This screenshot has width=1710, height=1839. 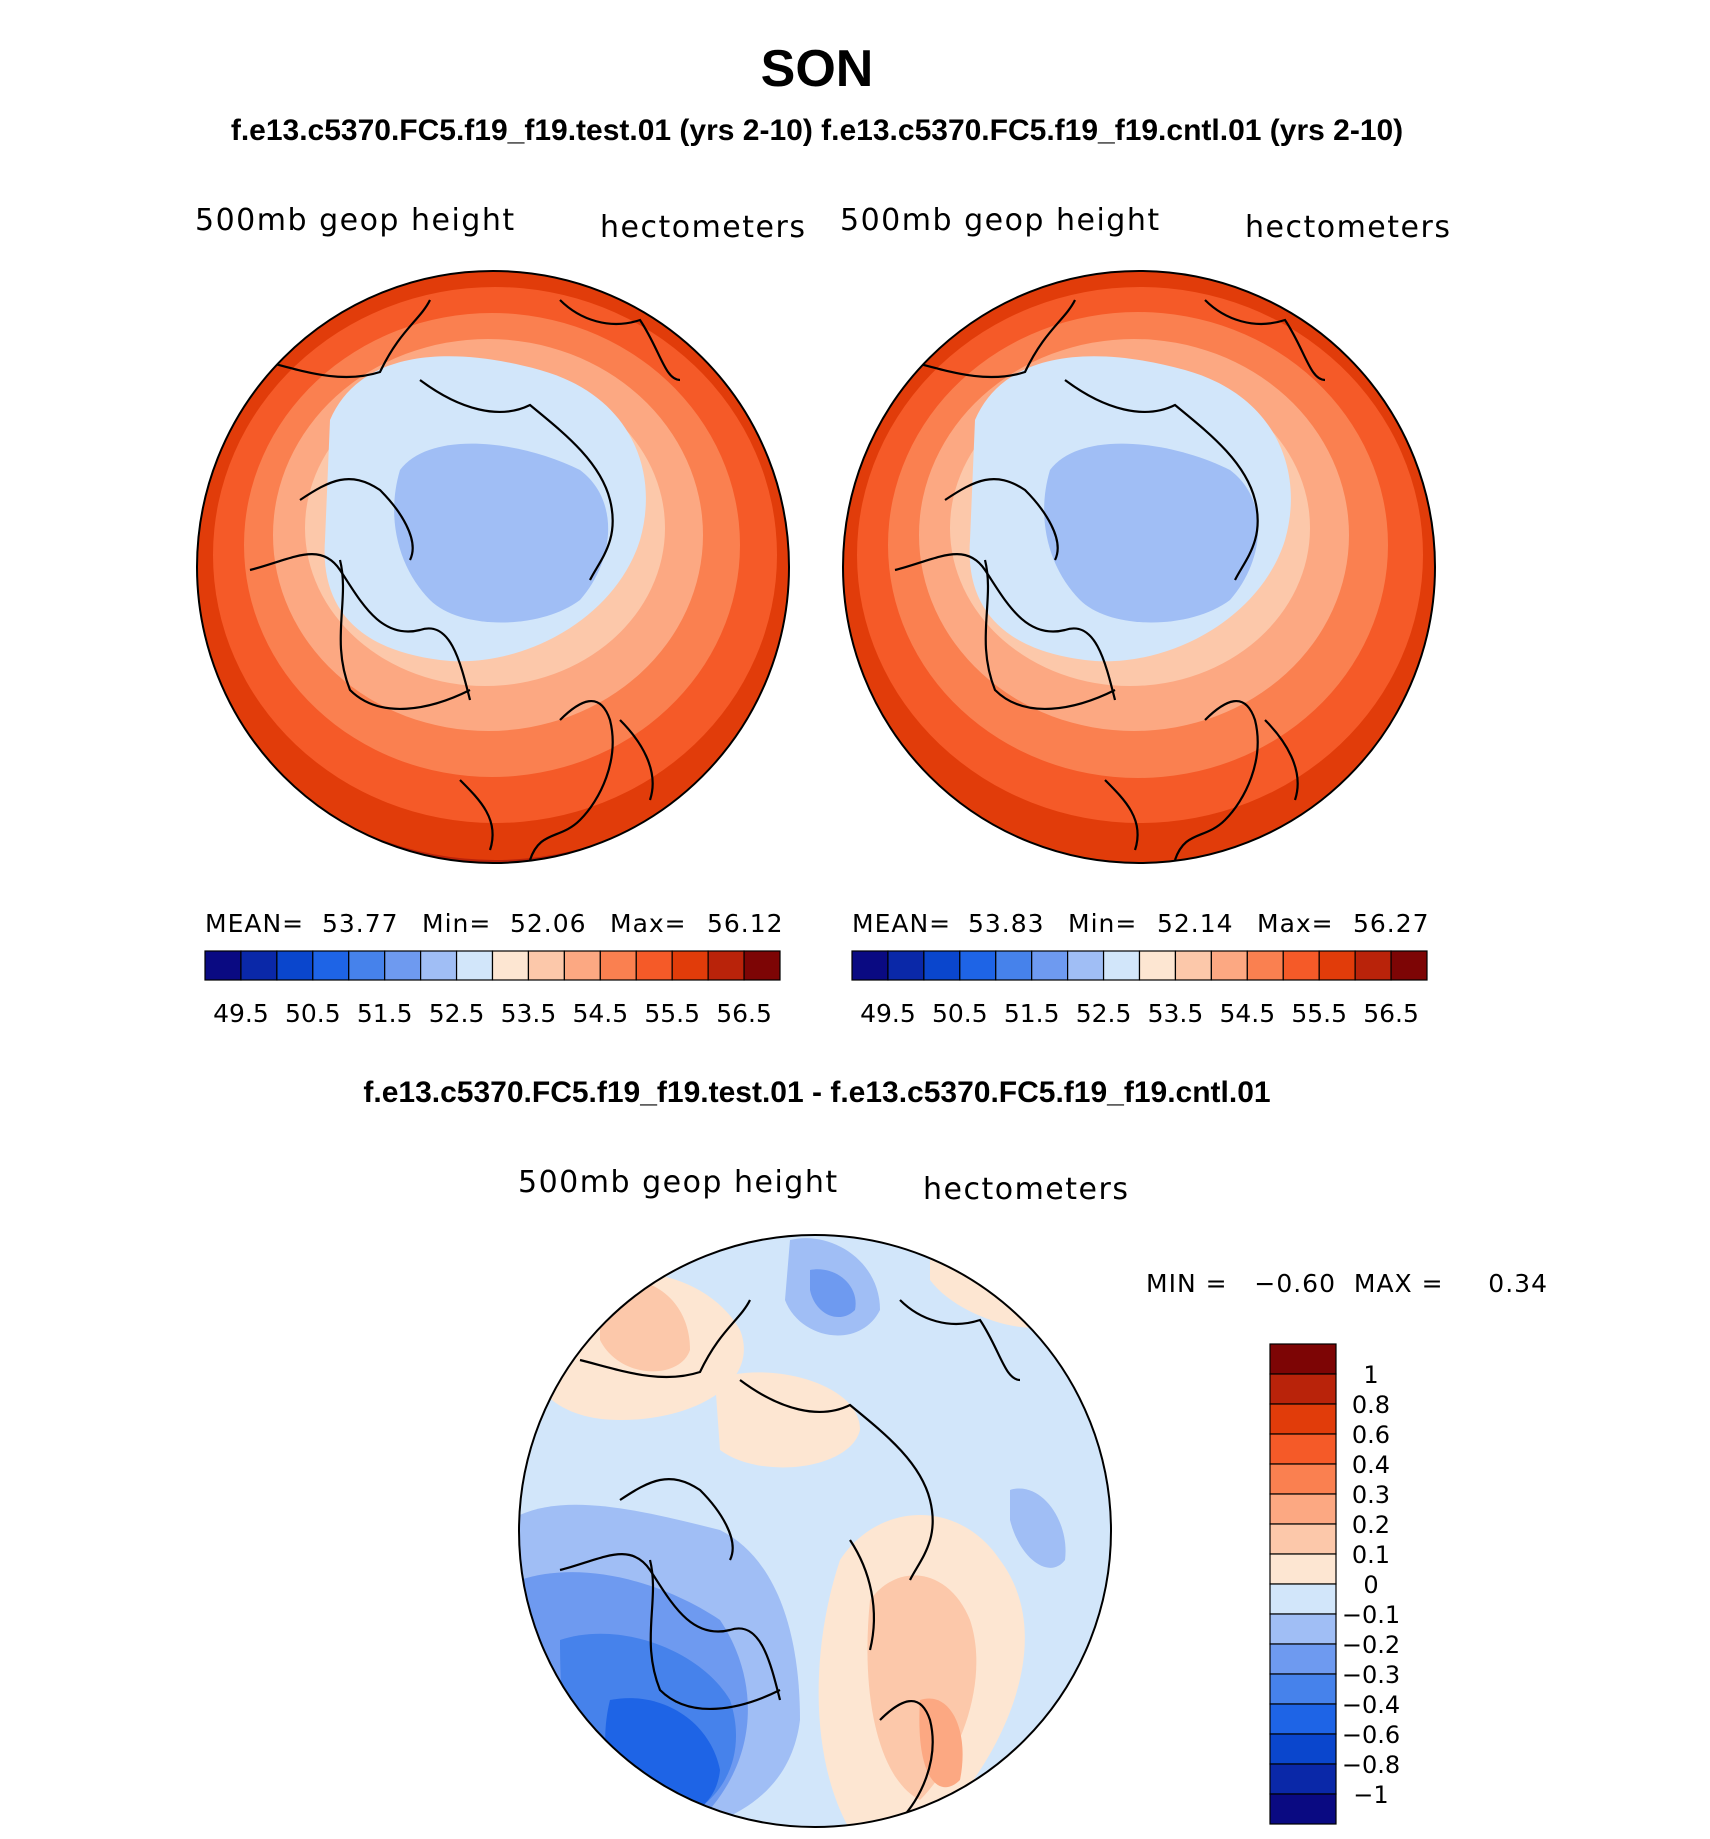 What do you see at coordinates (1006, 923) in the screenshot?
I see `panel-b-mean-value: 53.83` at bounding box center [1006, 923].